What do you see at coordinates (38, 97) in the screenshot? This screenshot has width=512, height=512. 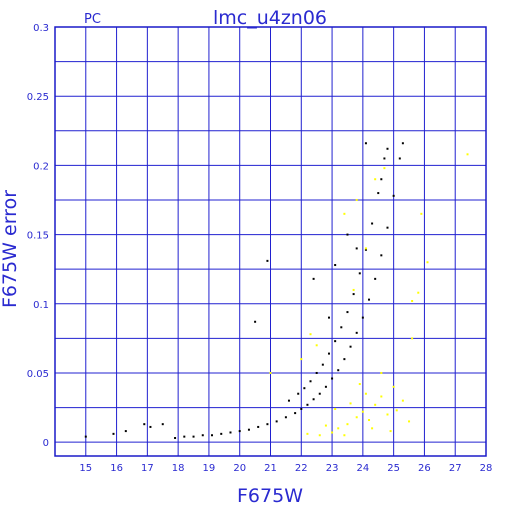 I see `y-tick-label: 0.25` at bounding box center [38, 97].